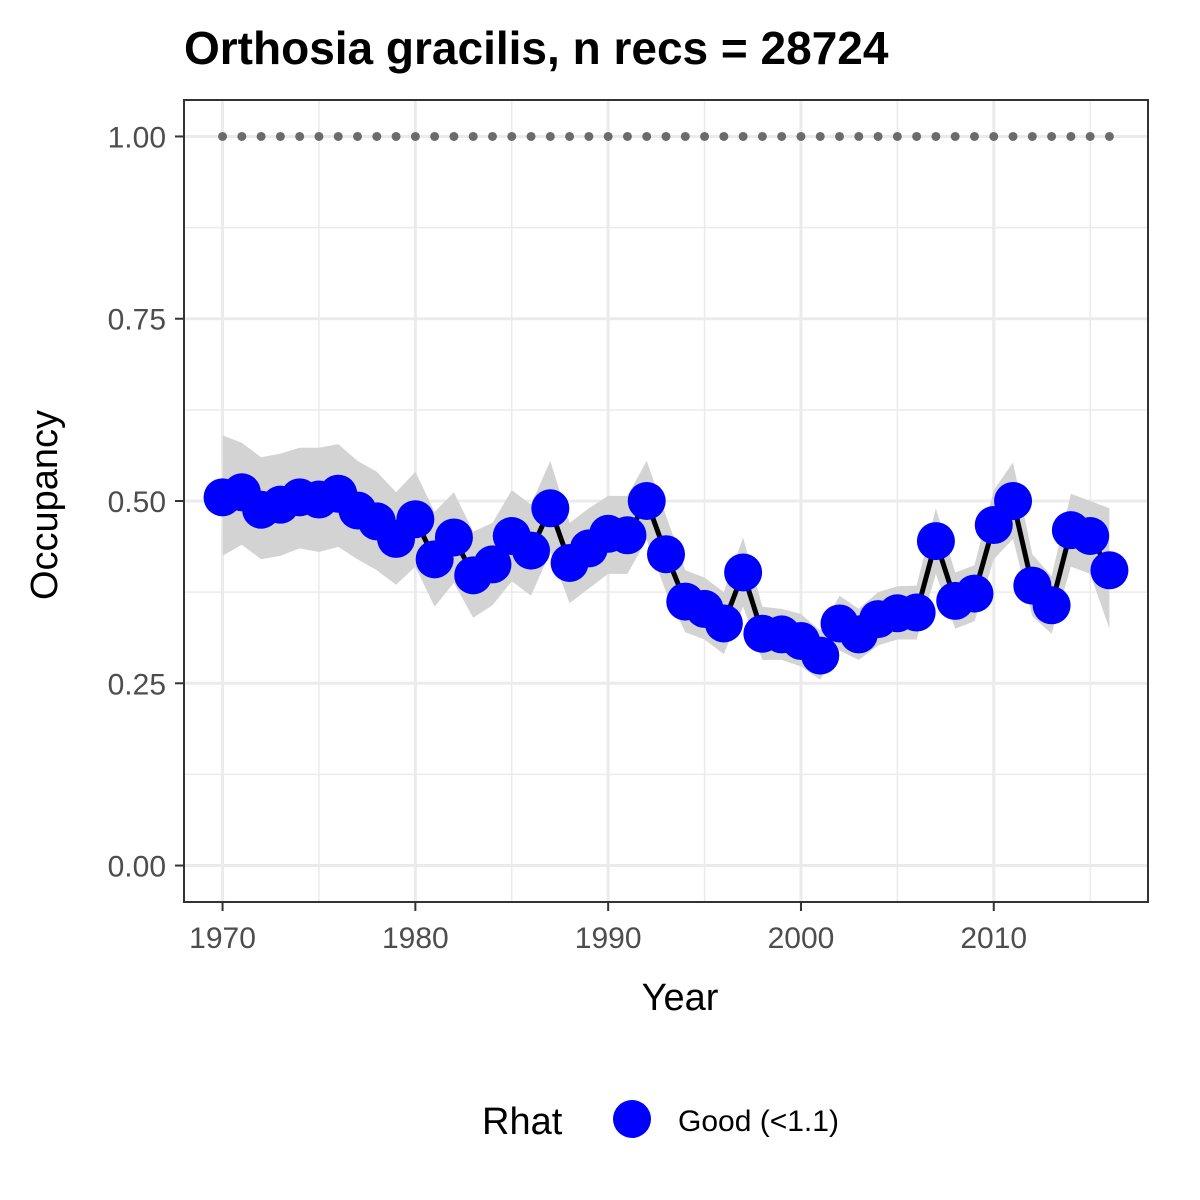  Describe the element at coordinates (993, 938) in the screenshot. I see `x-tick-label: 2010` at that location.